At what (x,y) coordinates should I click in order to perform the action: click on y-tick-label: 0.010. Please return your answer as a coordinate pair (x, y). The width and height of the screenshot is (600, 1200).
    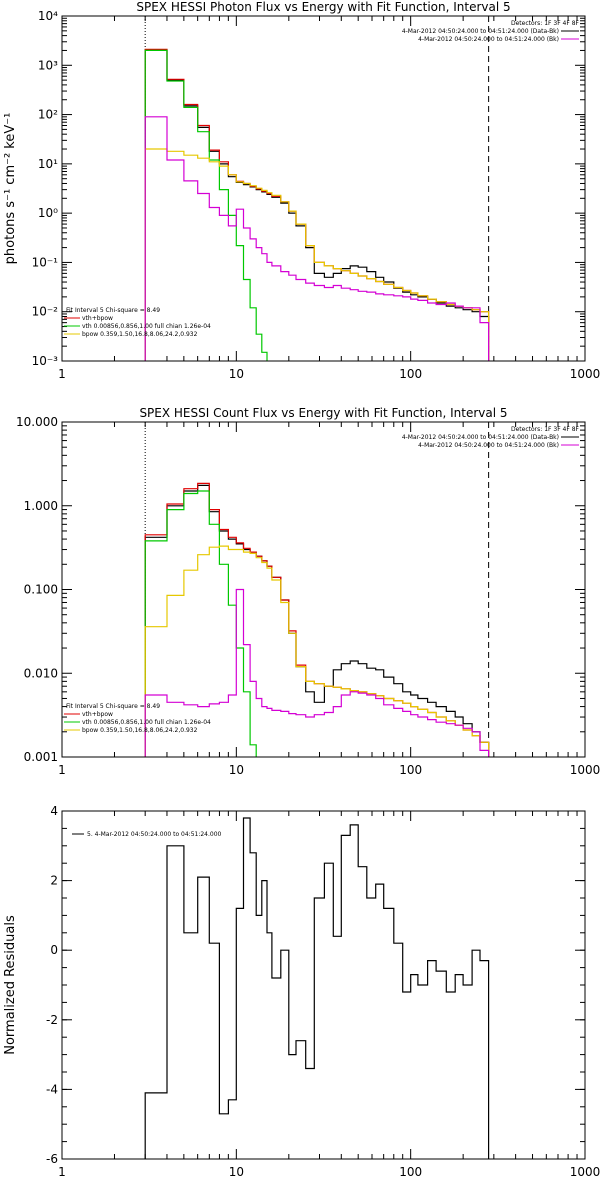
    Looking at the image, I should click on (41, 673).